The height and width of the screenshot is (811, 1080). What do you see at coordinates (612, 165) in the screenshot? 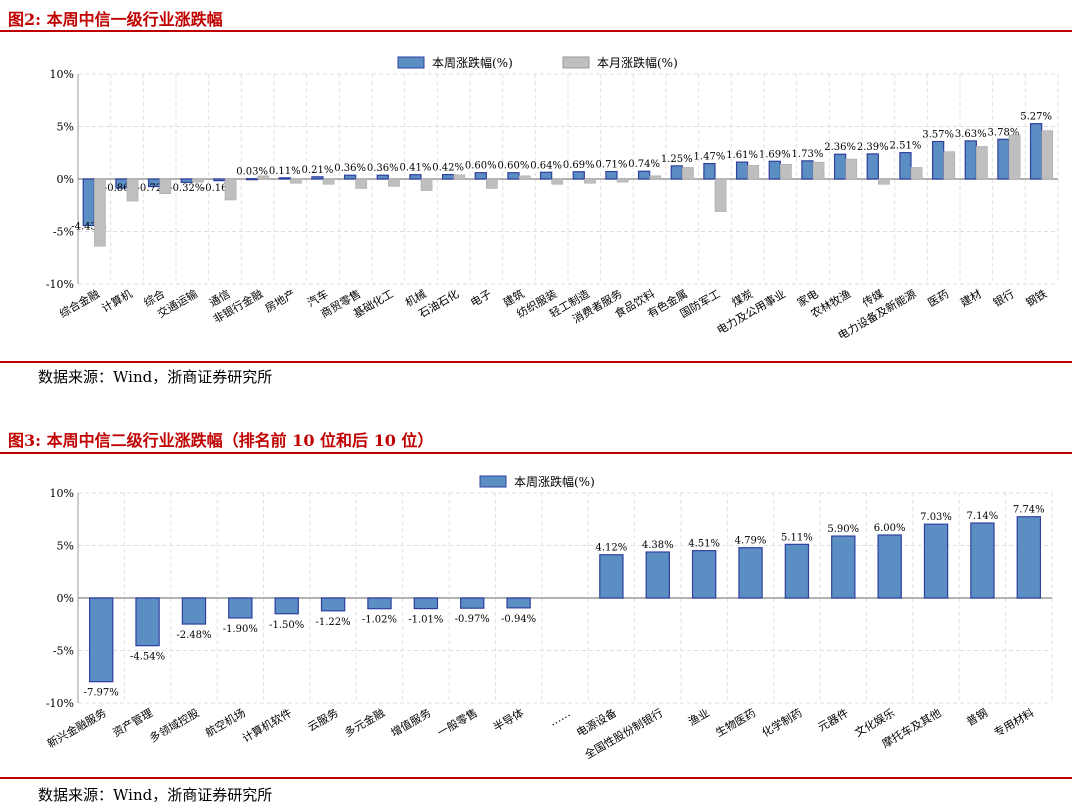
I see `data-label: 0.71%` at bounding box center [612, 165].